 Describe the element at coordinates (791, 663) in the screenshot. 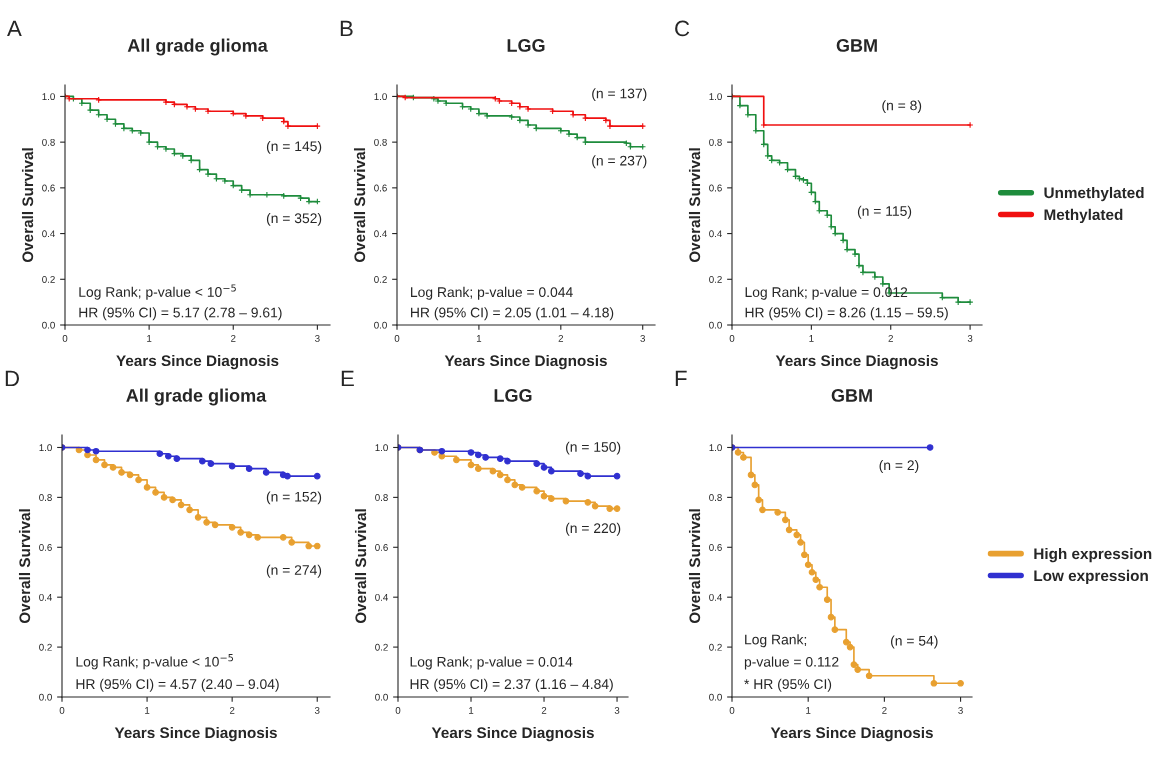

I see `annotation: p-value = 0.112` at that location.